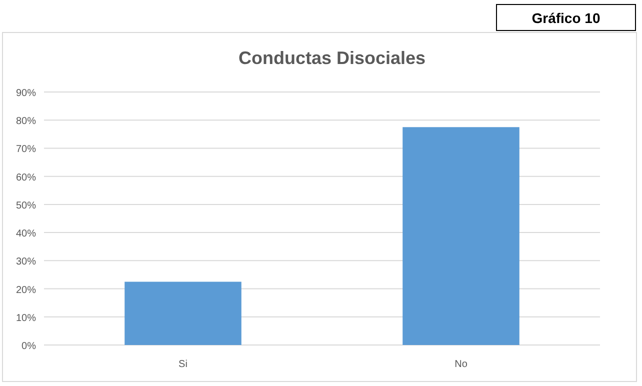 This screenshot has width=642, height=386. Describe the element at coordinates (461, 364) in the screenshot. I see `x-tick-label: No` at that location.